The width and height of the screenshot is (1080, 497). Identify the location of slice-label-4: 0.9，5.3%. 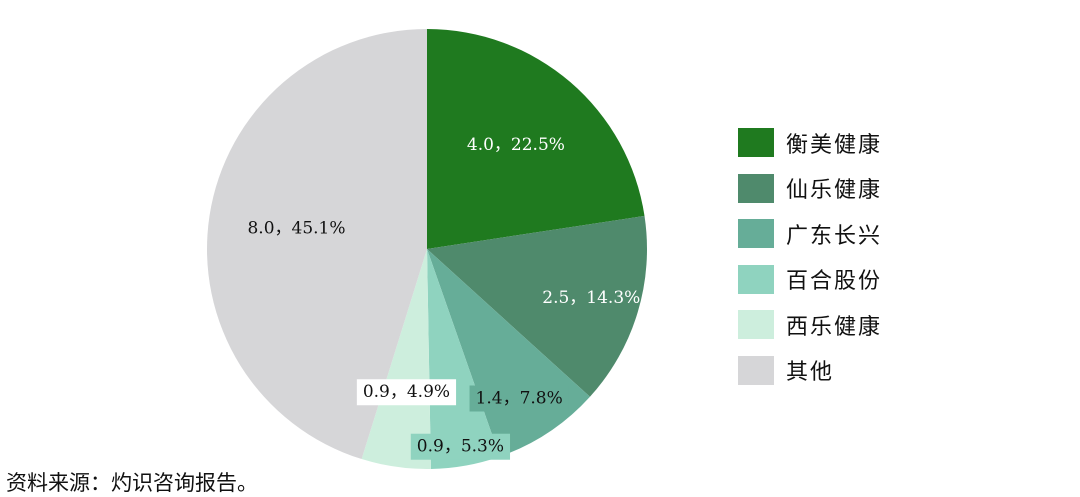
(460, 447).